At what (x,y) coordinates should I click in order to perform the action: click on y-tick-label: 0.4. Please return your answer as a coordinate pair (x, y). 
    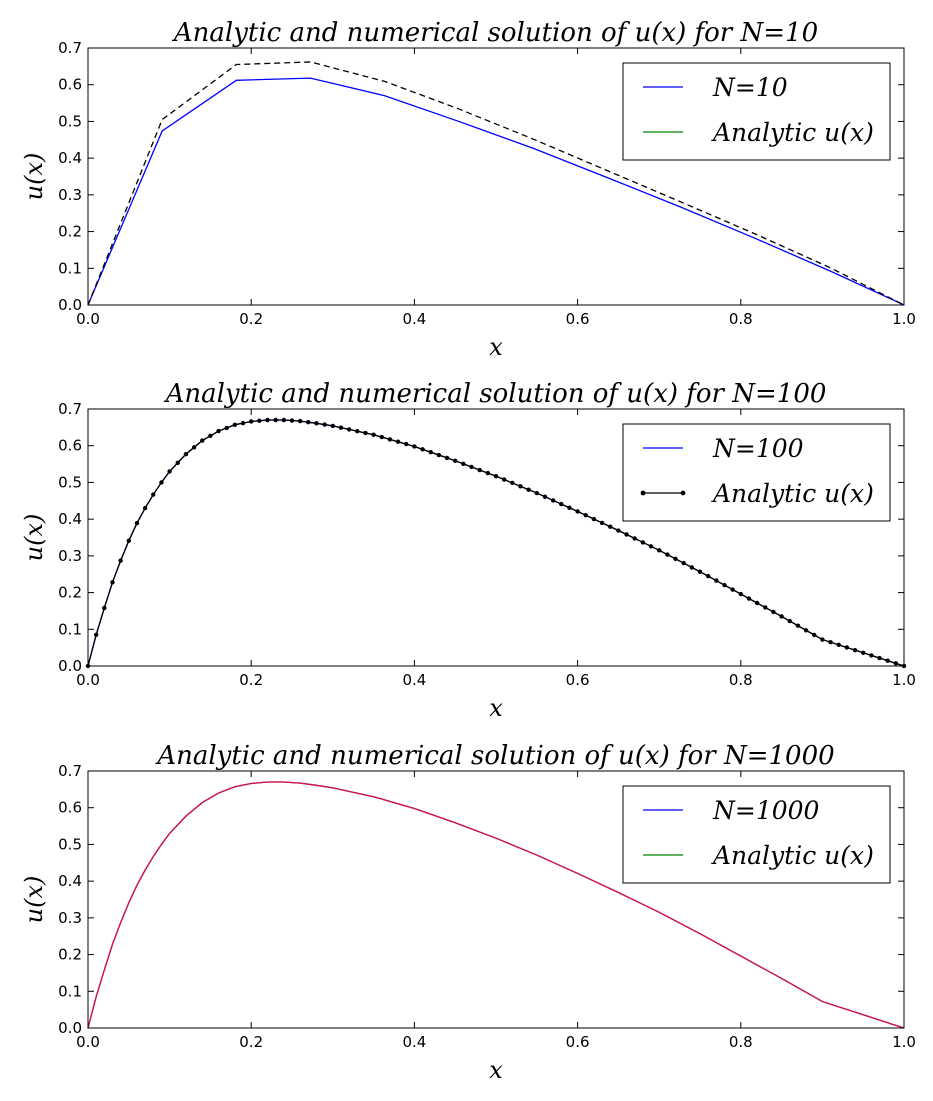
    Looking at the image, I should click on (70, 158).